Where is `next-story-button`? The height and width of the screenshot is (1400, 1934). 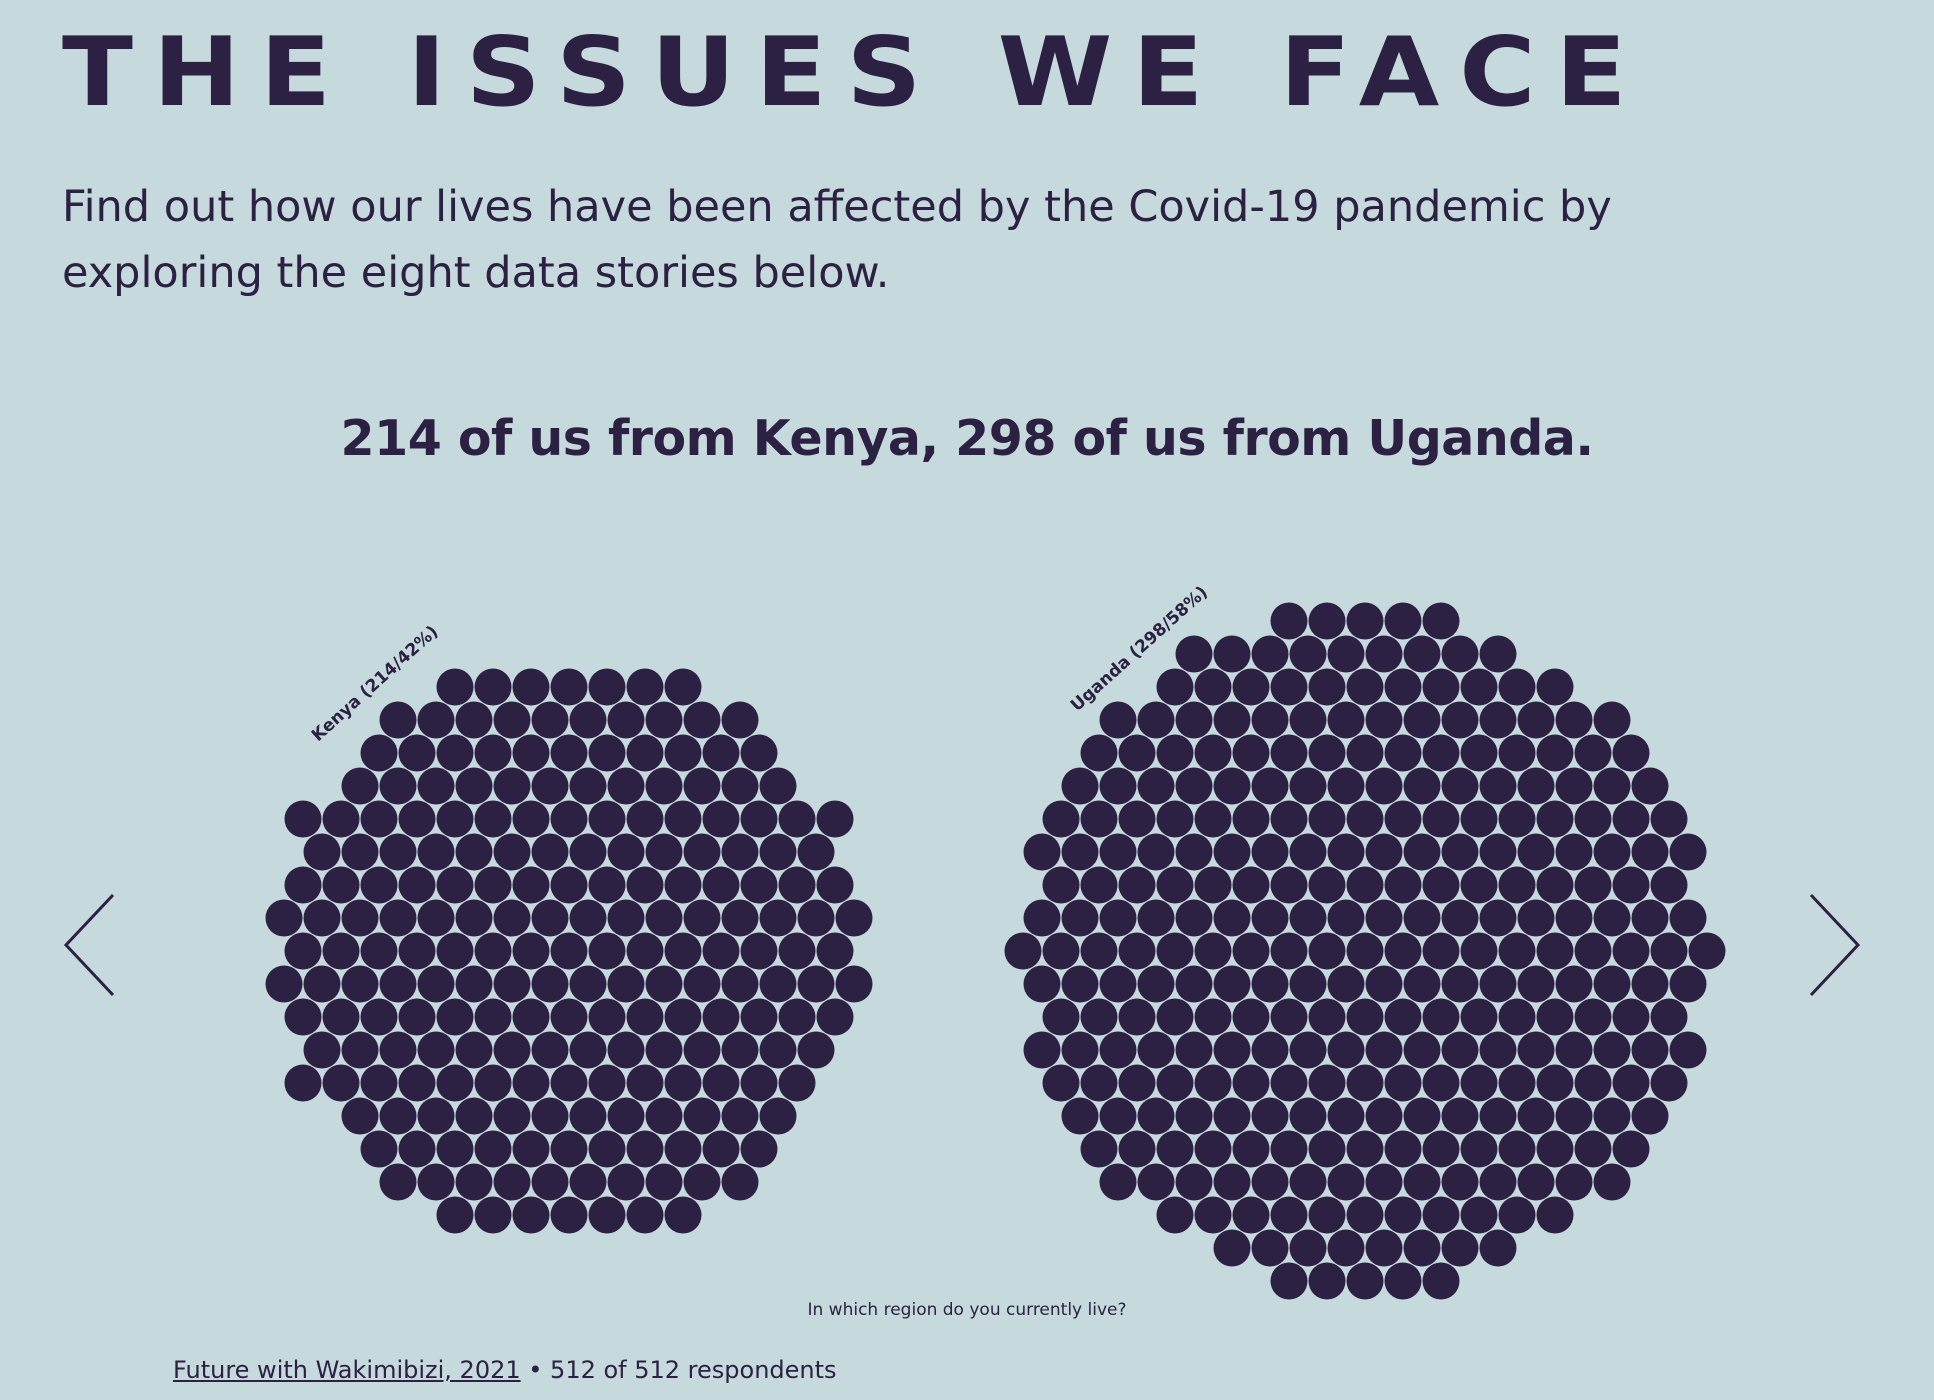
next-story-button is located at coordinates (1836, 945).